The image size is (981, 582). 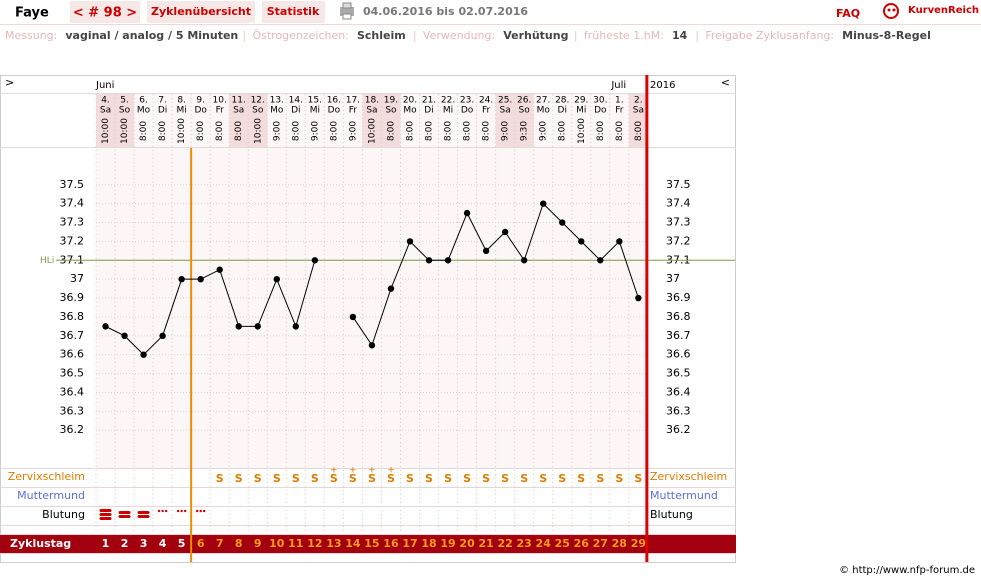 What do you see at coordinates (562, 101) in the screenshot?
I see `date-label: 28.` at bounding box center [562, 101].